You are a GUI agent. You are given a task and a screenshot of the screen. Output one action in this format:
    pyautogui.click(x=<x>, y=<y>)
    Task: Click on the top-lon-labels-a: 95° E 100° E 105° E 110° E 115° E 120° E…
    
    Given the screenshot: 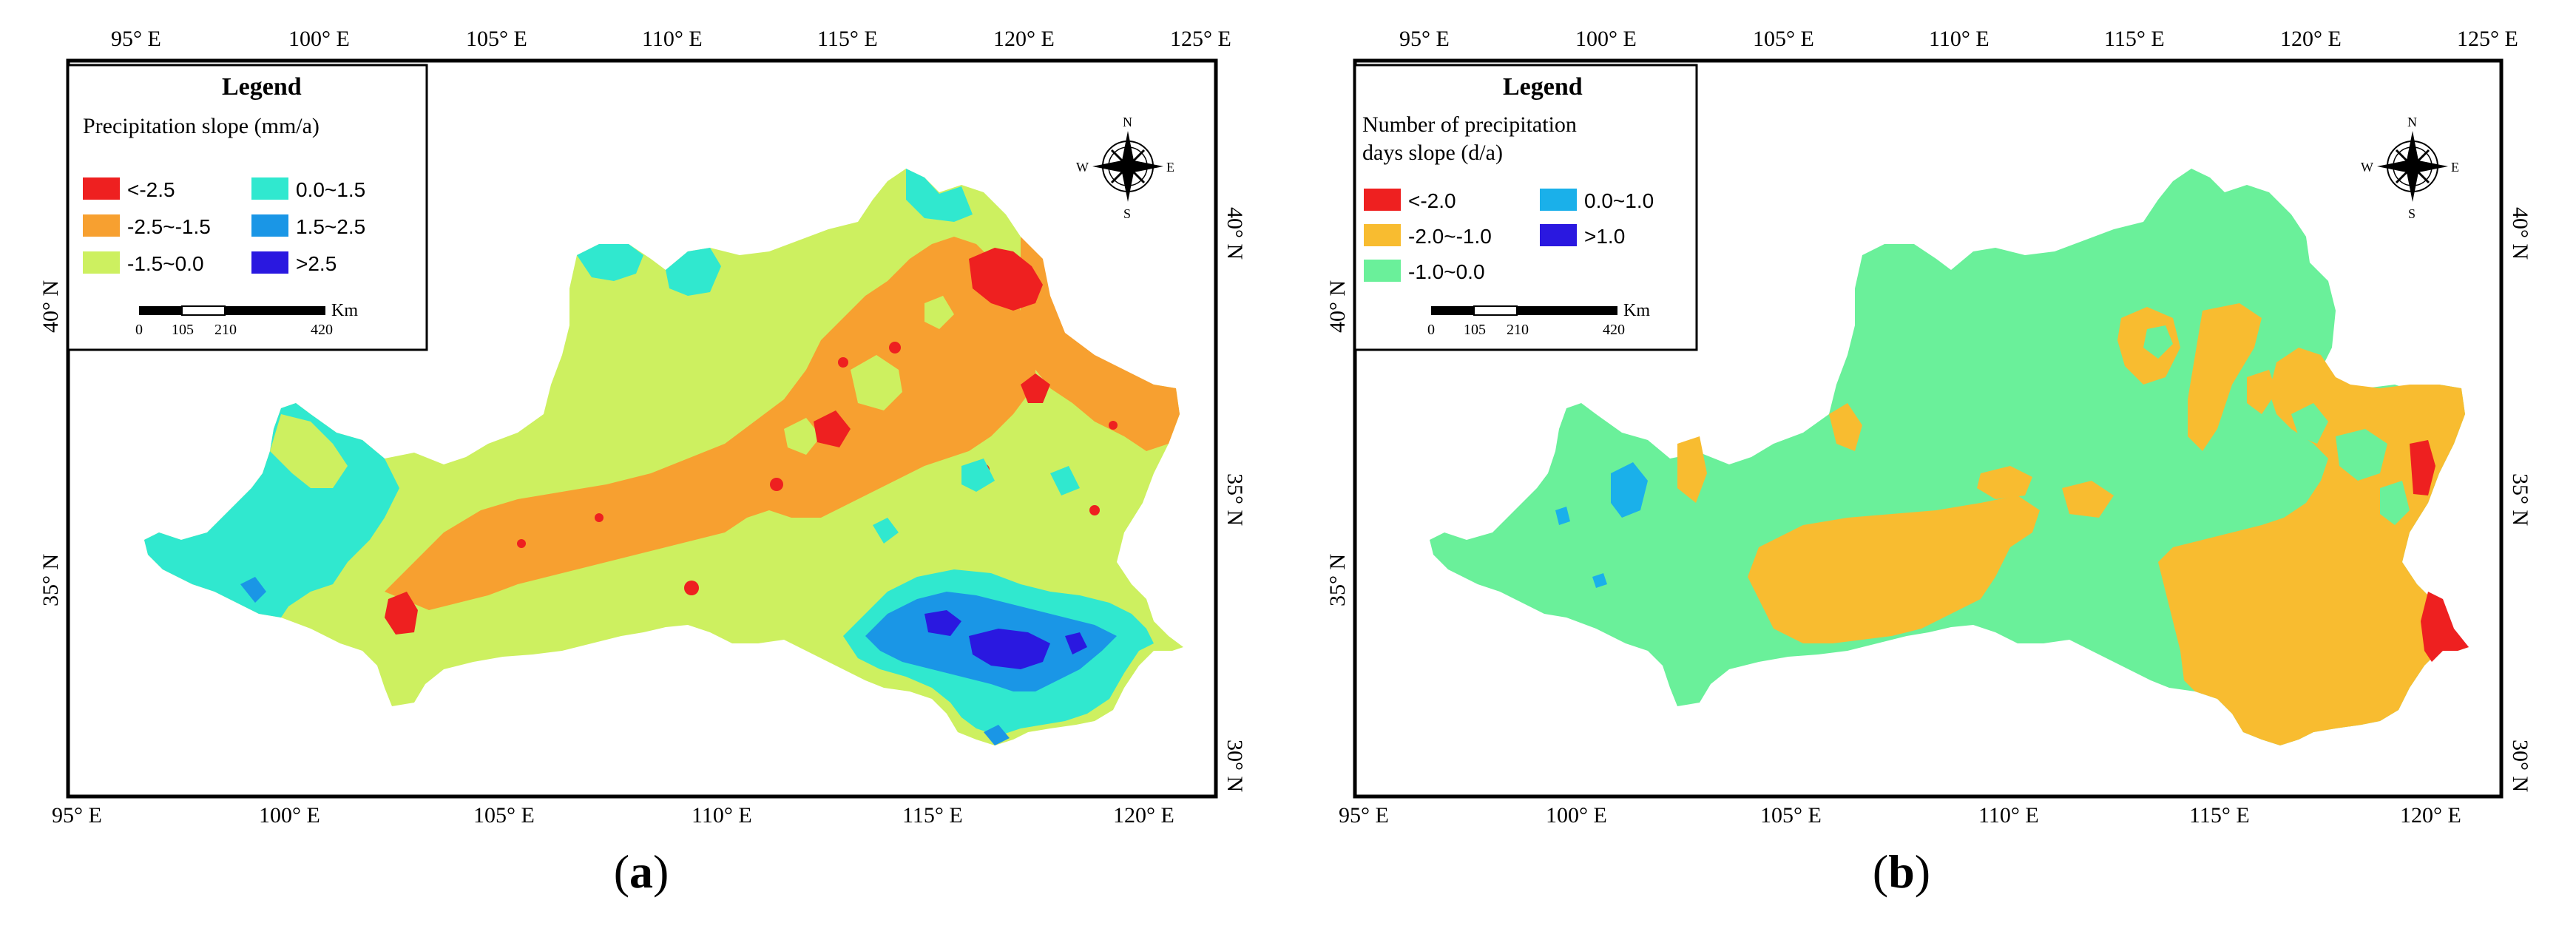 What is the action you would take?
    pyautogui.click(x=671, y=39)
    